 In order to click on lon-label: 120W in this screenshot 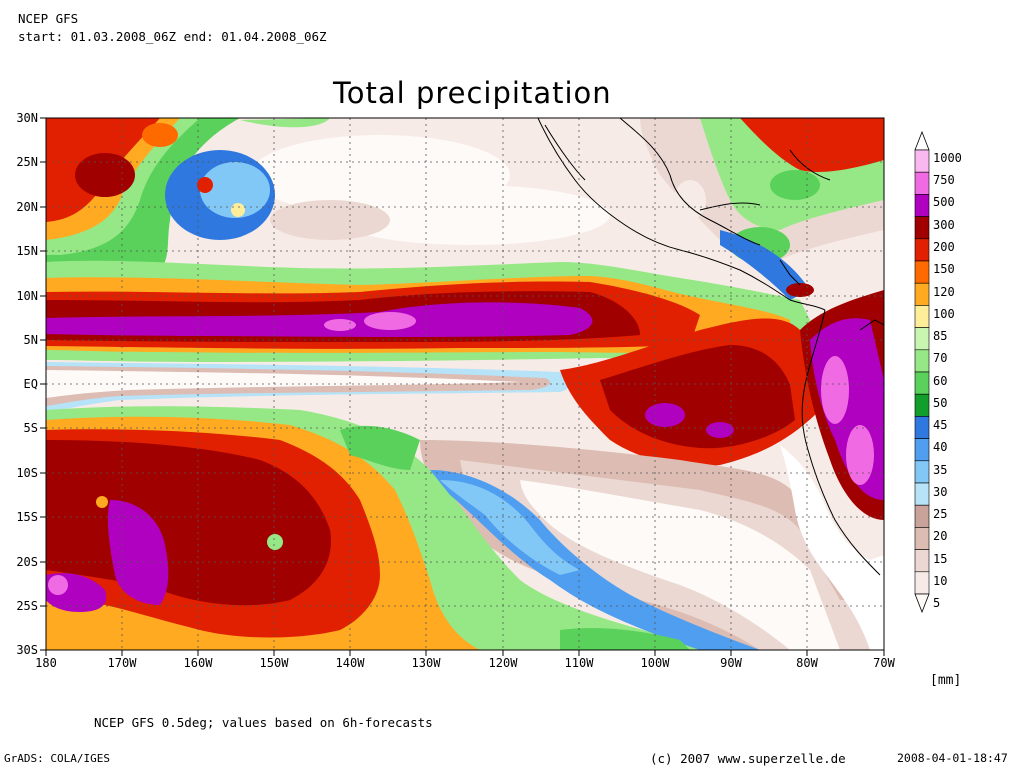, I will do `click(504, 663)`.